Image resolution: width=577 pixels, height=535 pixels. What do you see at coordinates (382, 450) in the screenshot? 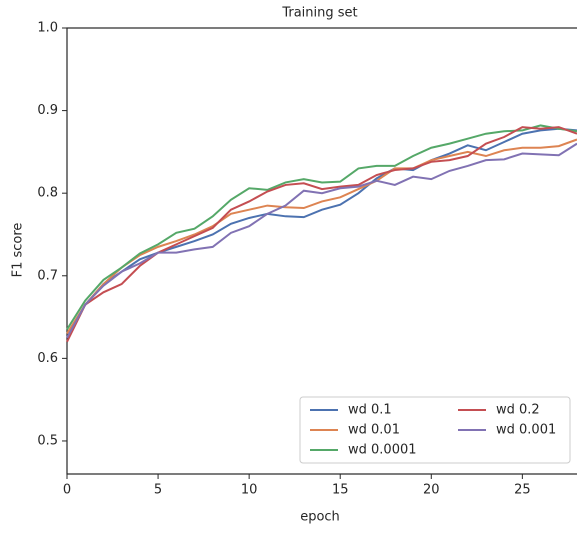
I see `legend-label: wd 0.0001` at bounding box center [382, 450].